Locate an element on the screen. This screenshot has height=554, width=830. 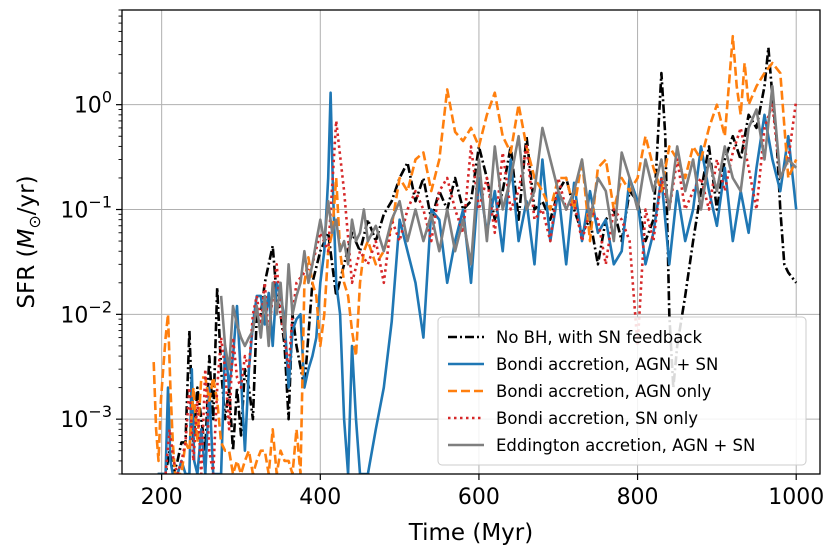
legend-box is located at coordinates (622, 391).